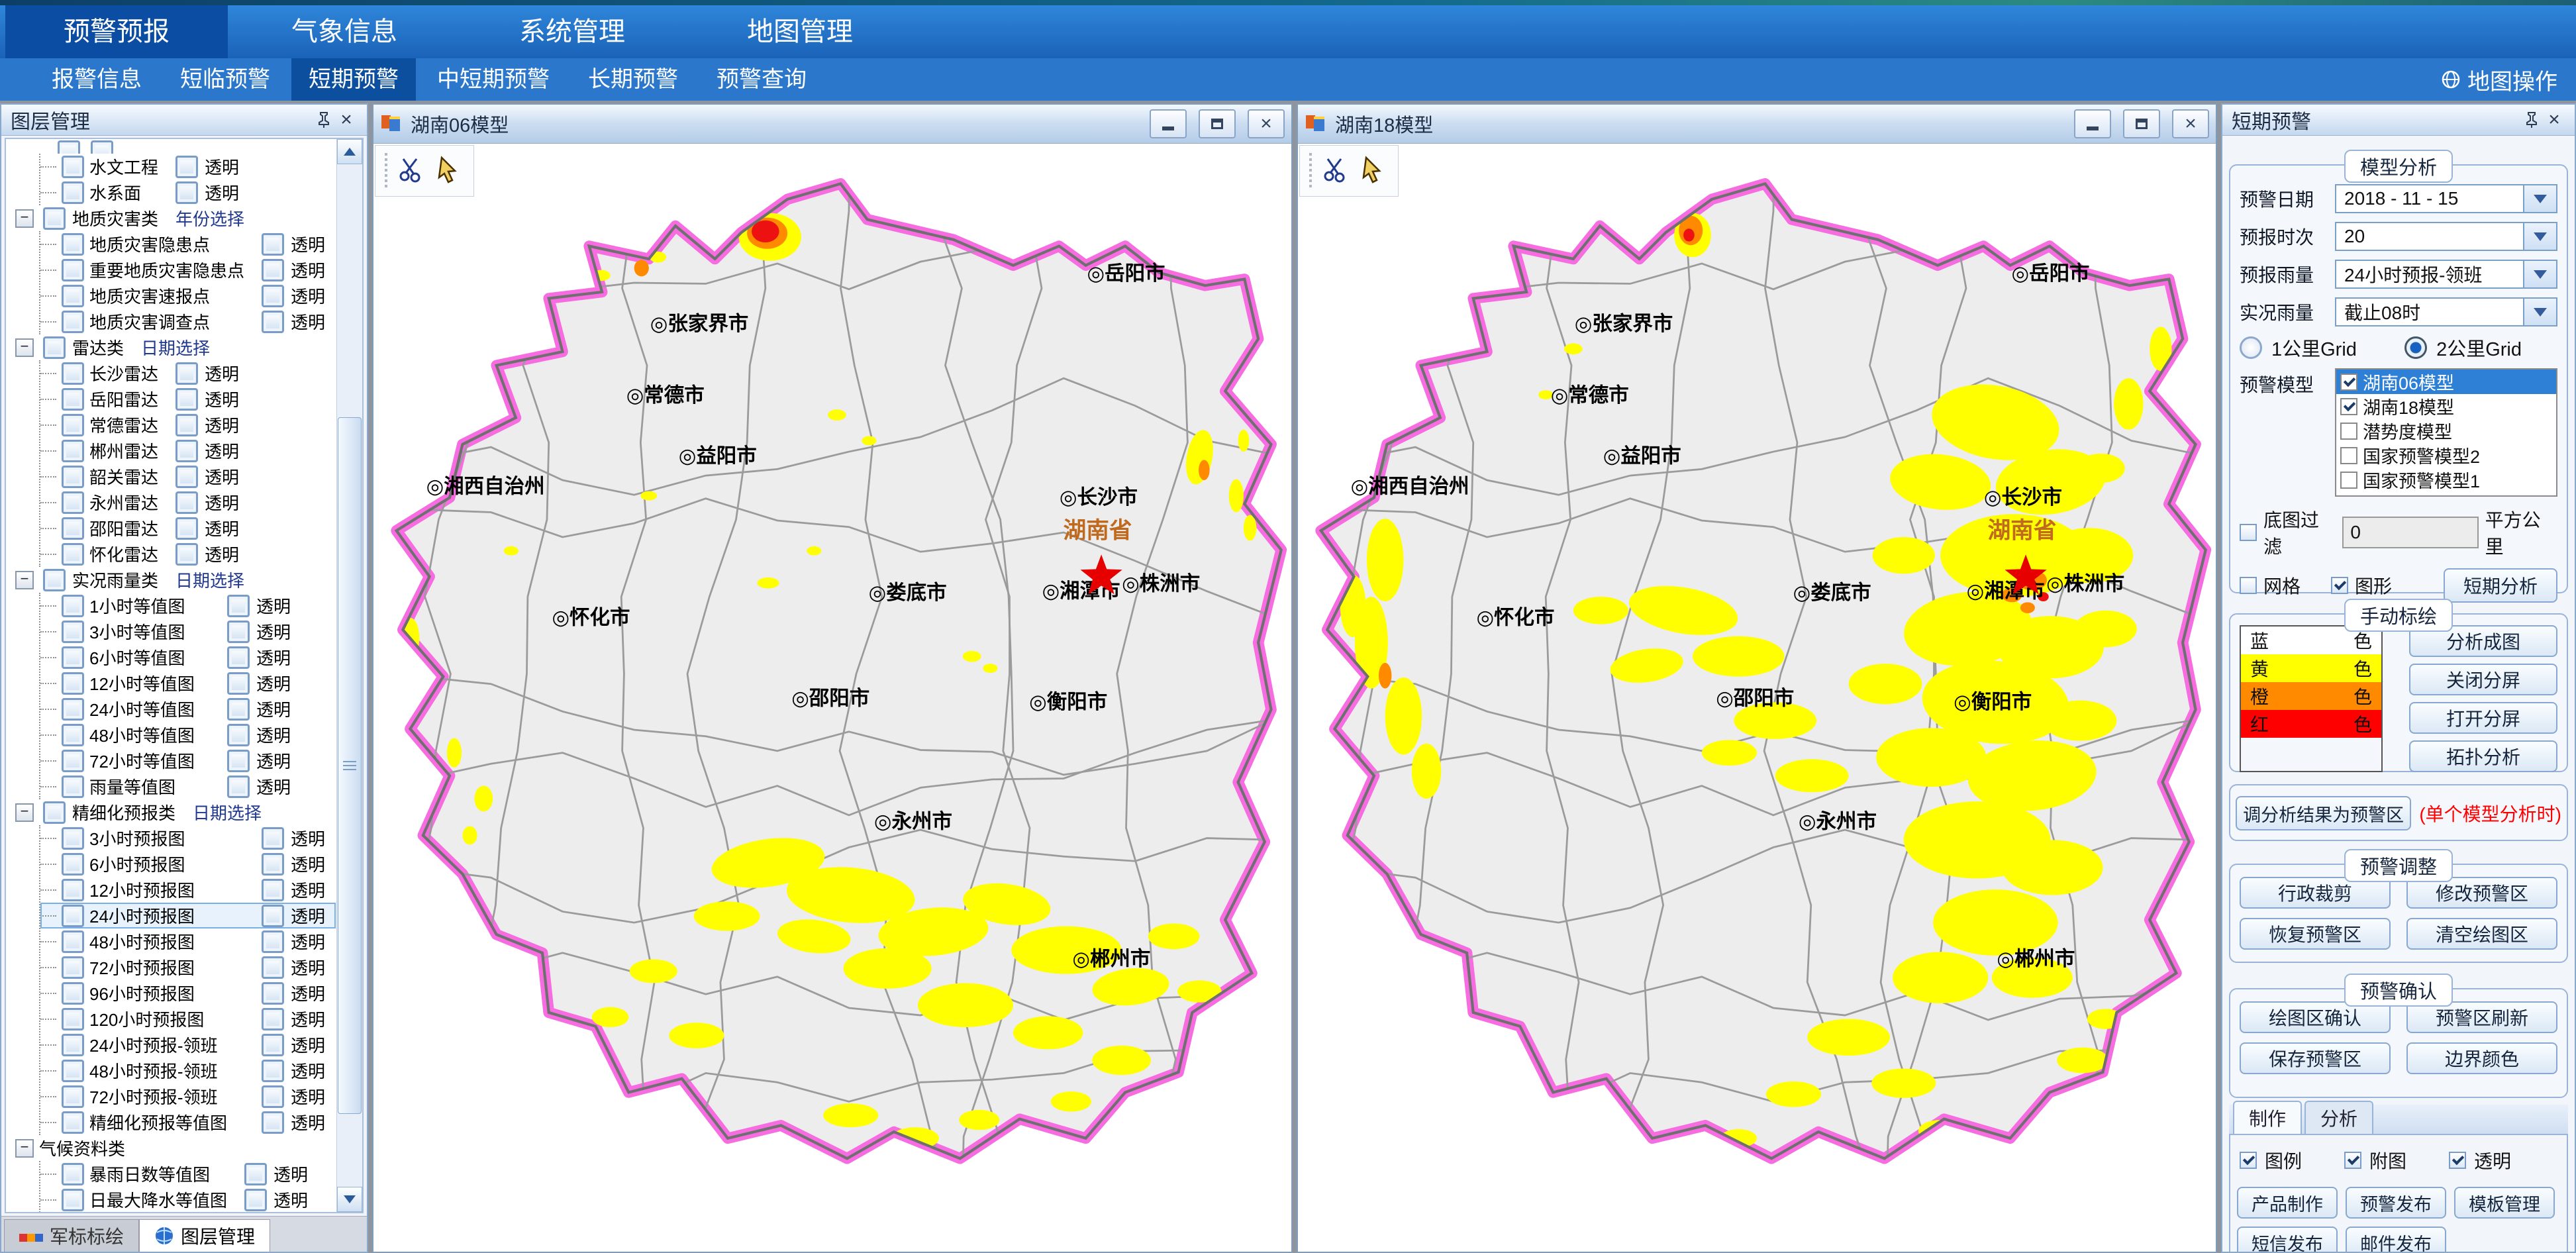 The width and height of the screenshot is (2576, 1253). I want to click on transparent-checkbox, so click(2458, 1160).